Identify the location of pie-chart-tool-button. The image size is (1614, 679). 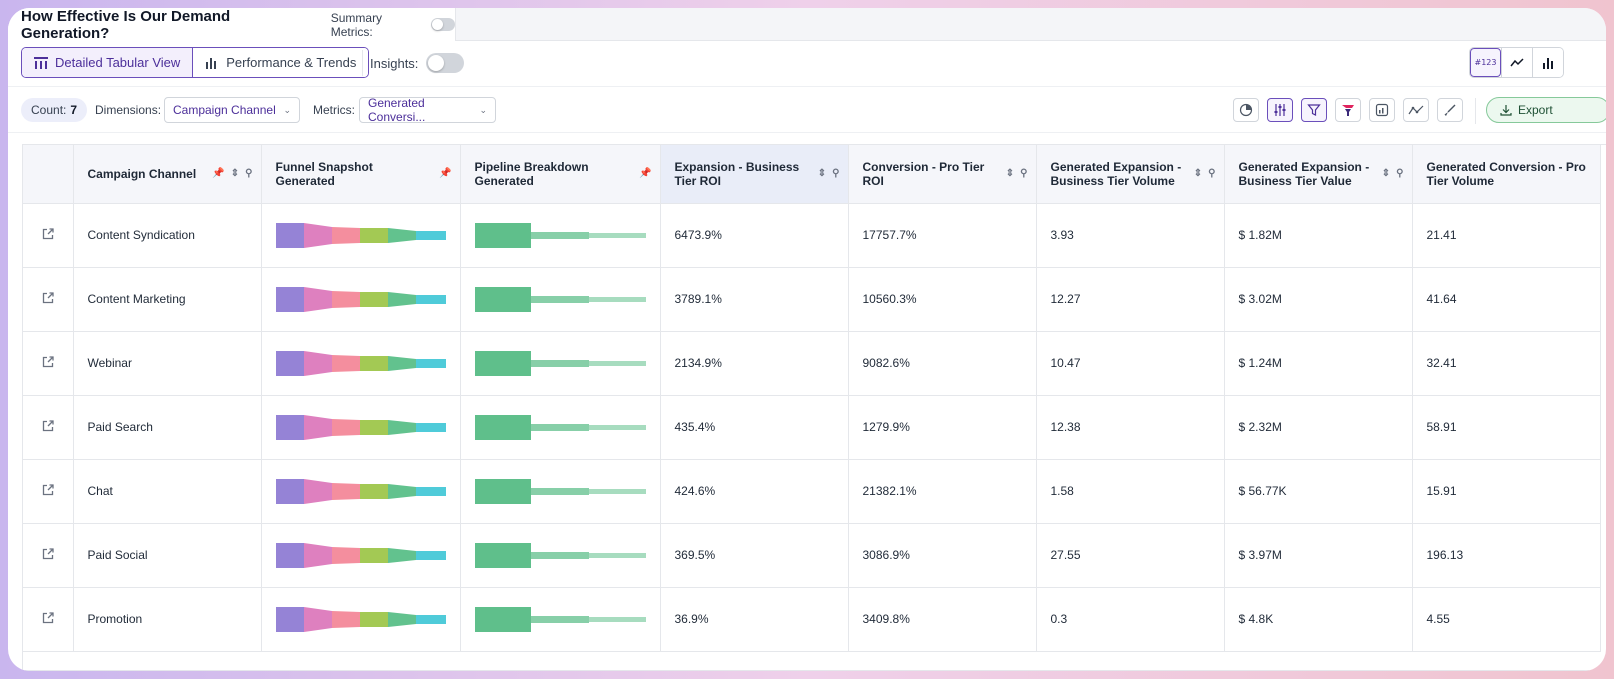
(1246, 110).